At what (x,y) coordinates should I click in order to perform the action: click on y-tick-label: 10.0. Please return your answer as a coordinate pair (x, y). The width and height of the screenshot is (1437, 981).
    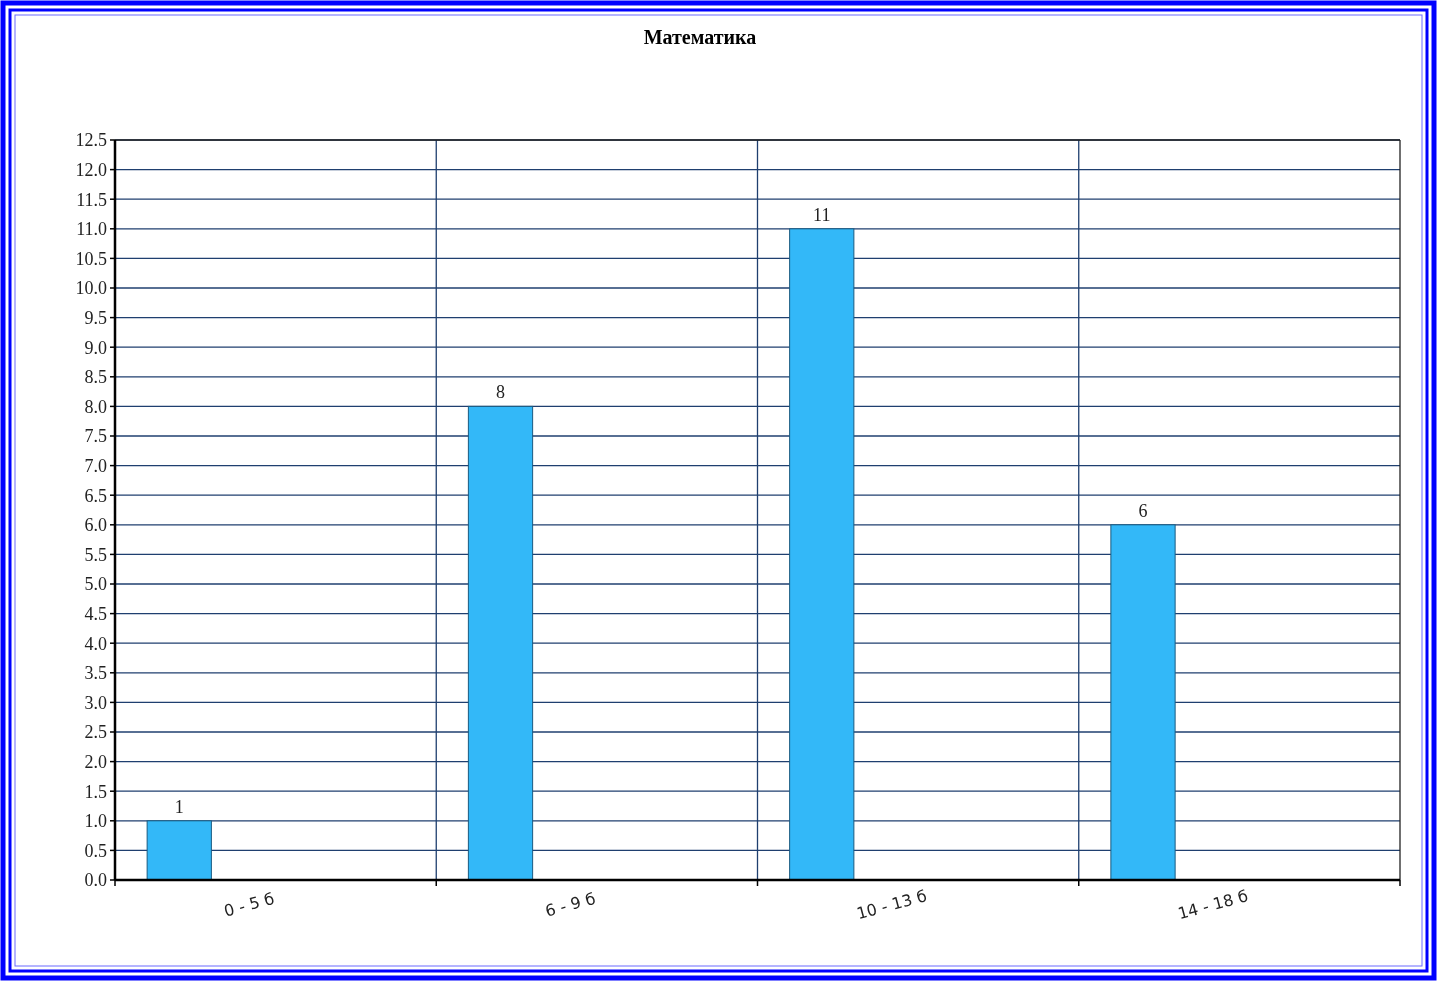
    Looking at the image, I should click on (91, 288).